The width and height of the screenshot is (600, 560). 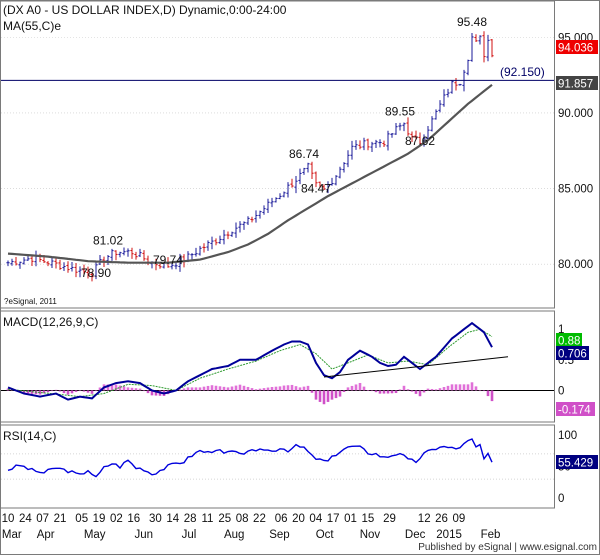 What do you see at coordinates (143, 535) in the screenshot?
I see `x-axis-month-label: Jun` at bounding box center [143, 535].